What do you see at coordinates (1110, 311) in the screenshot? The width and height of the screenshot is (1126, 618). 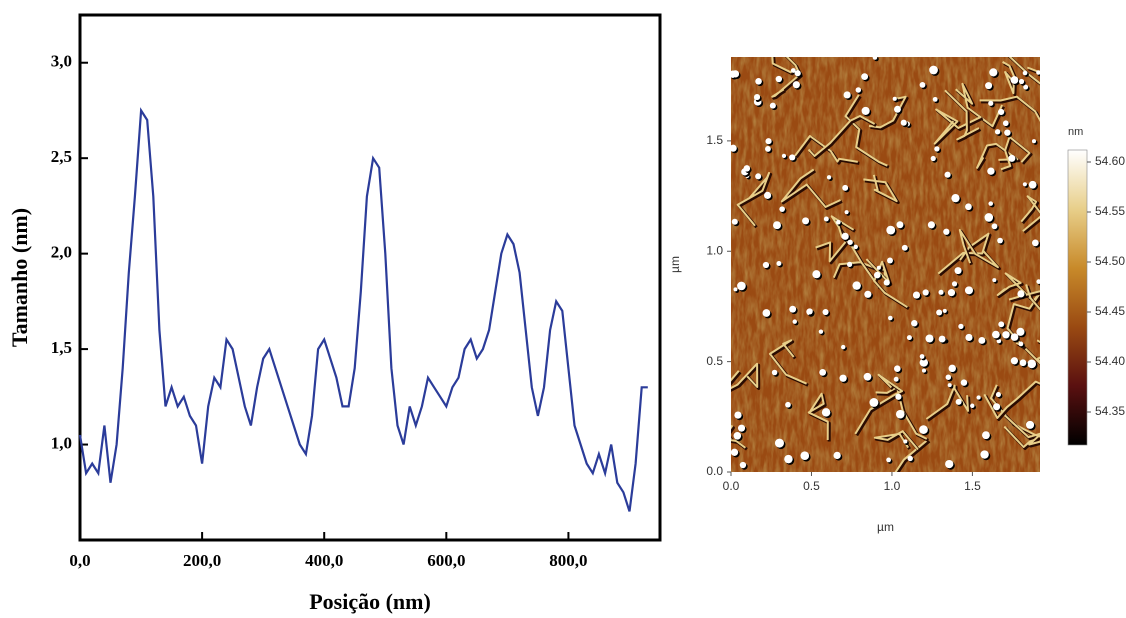 I see `colorbar-tick-label: 54.45` at bounding box center [1110, 311].